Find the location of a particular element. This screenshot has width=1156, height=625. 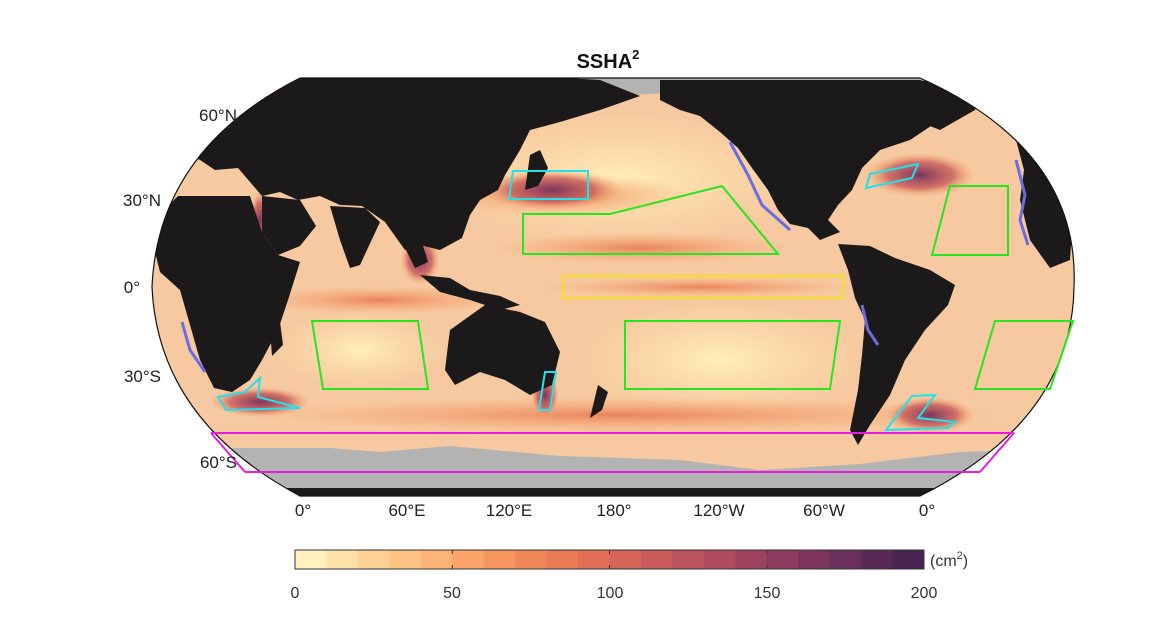

box-equatorial-pacific is located at coordinates (703, 287).